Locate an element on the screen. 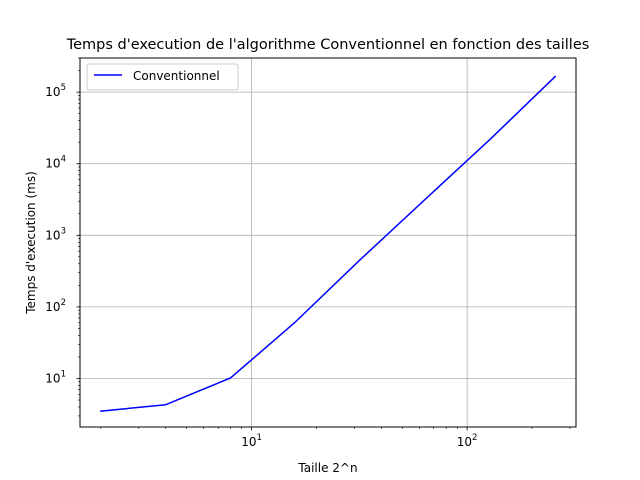 The height and width of the screenshot is (480, 640). y-tick-exponent: 5 is located at coordinates (63, 88).